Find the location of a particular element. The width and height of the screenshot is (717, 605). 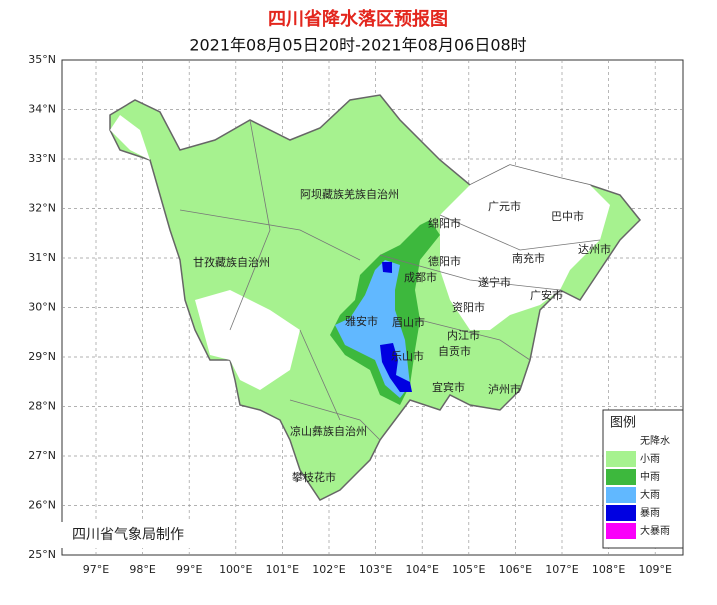

lon-label: 102°E is located at coordinates (328, 569).